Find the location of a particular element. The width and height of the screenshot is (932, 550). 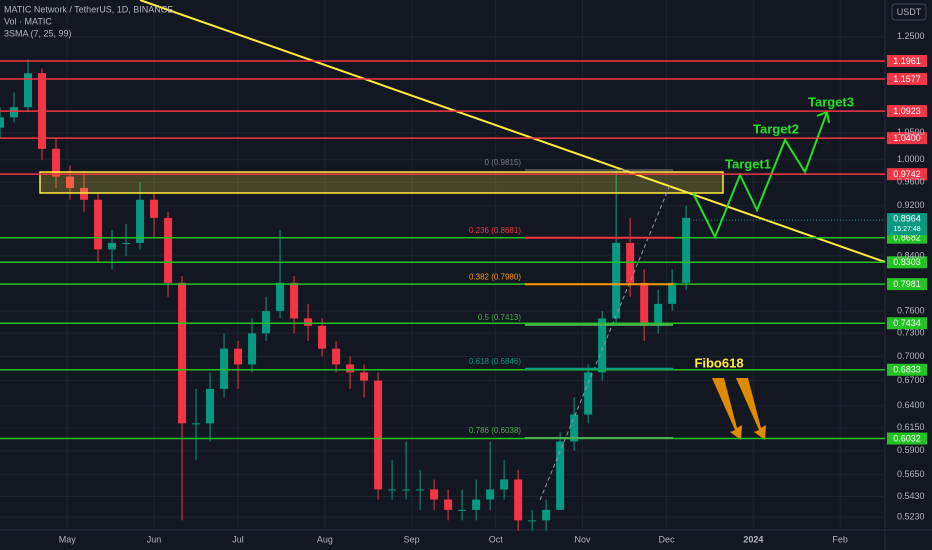

annotation: Target2 is located at coordinates (776, 128).